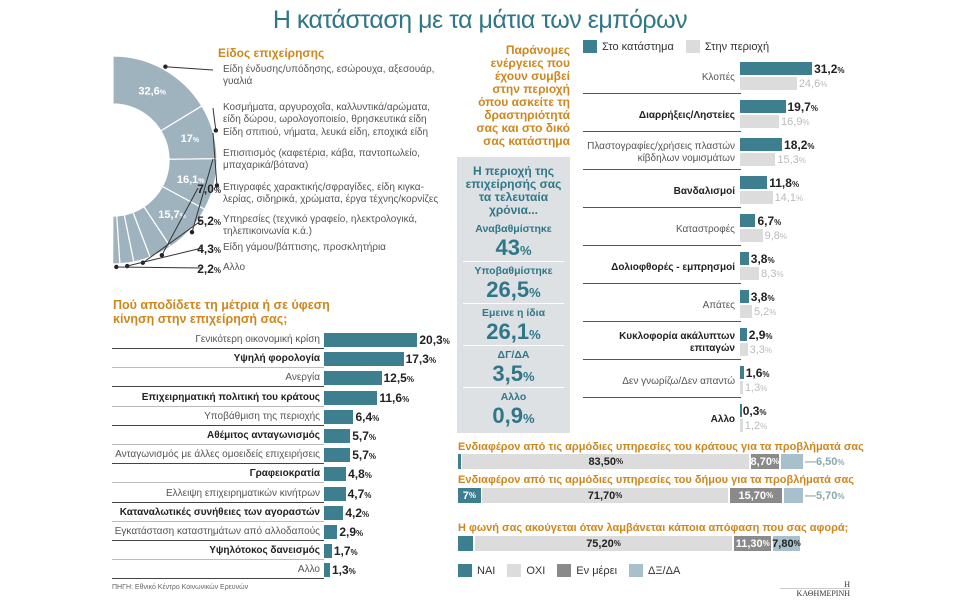 This screenshot has height=600, width=960. I want to click on cause-value: 6,4%, so click(367, 416).